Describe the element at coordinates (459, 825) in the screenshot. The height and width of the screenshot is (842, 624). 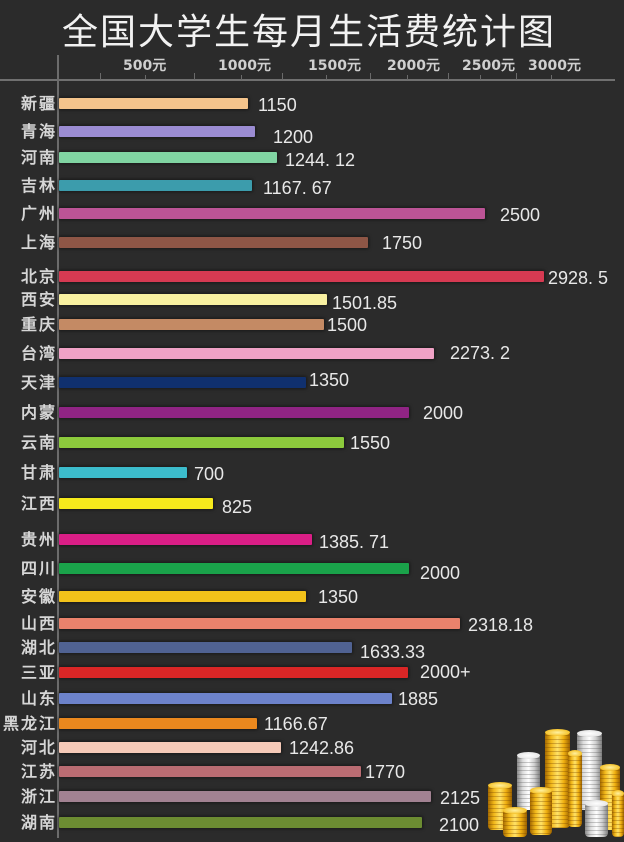
I see `value-label: 2100` at that location.